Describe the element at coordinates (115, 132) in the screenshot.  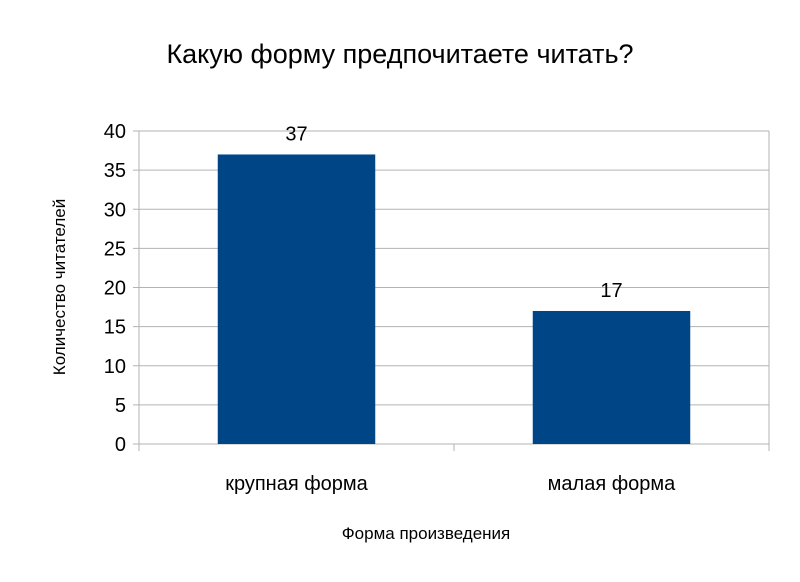
I see `y-tick-label: 40` at that location.